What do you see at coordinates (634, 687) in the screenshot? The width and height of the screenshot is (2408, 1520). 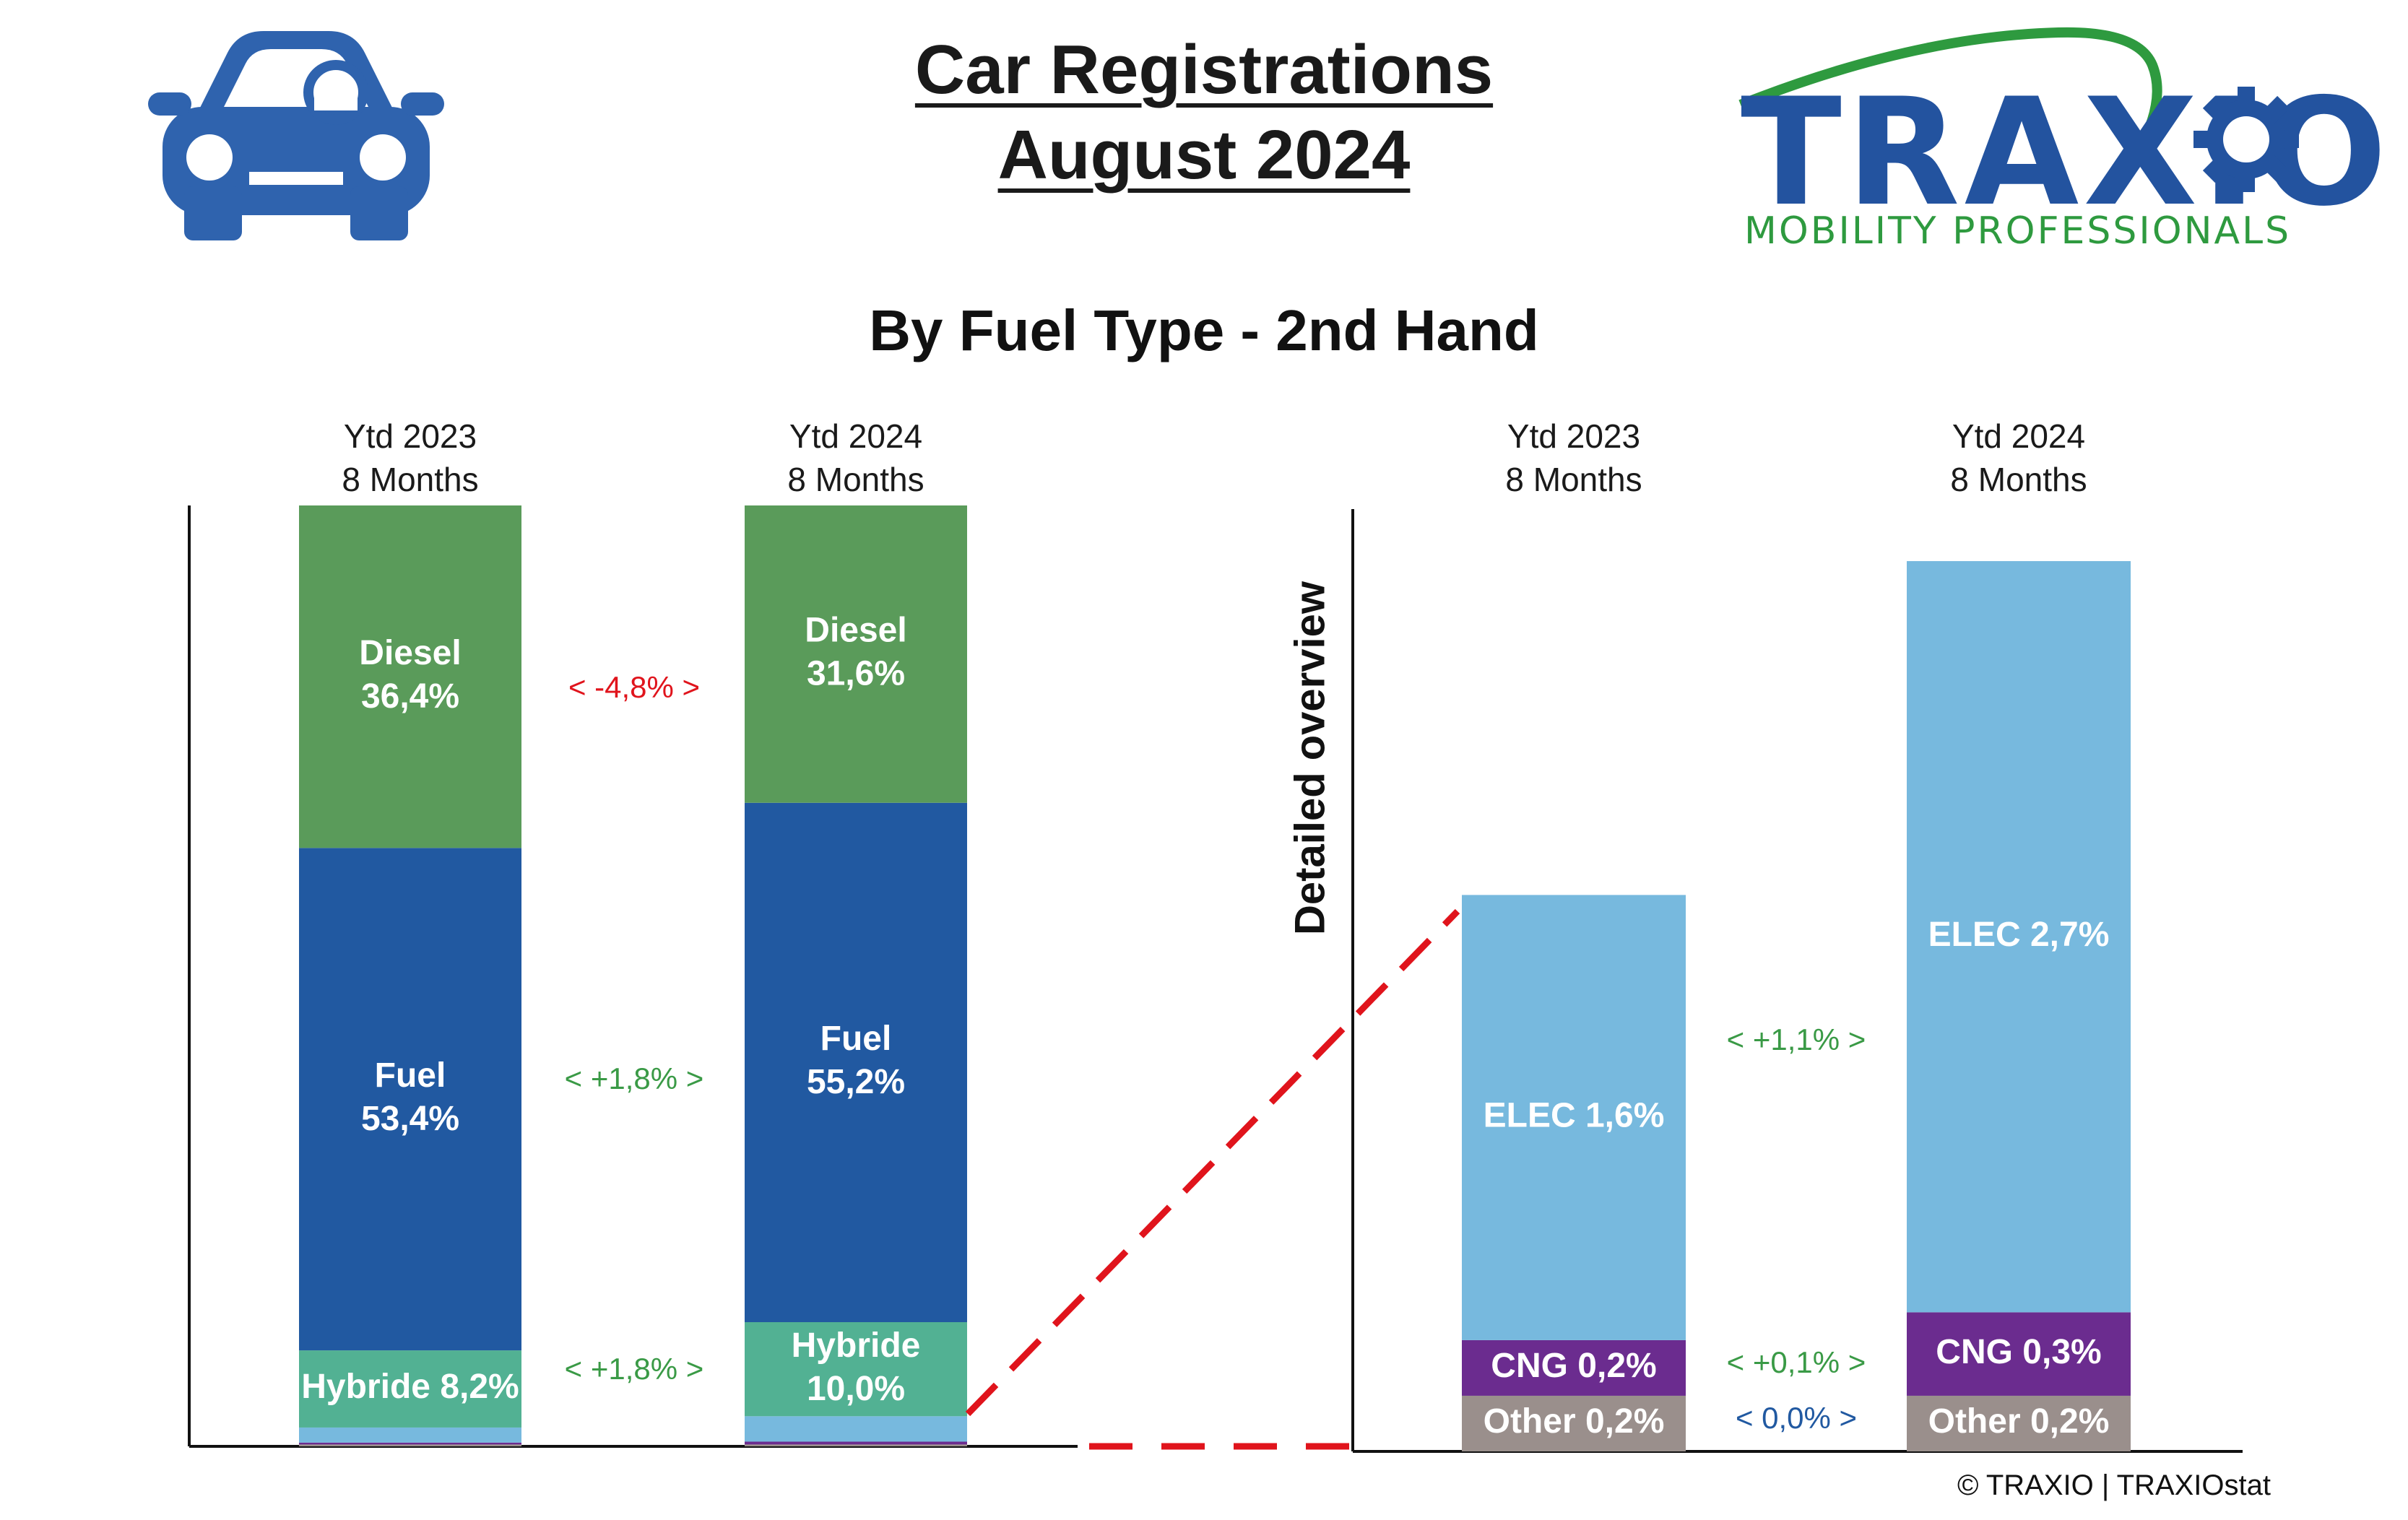 I see `panel-1-change-diesel: < -4,8% >` at bounding box center [634, 687].